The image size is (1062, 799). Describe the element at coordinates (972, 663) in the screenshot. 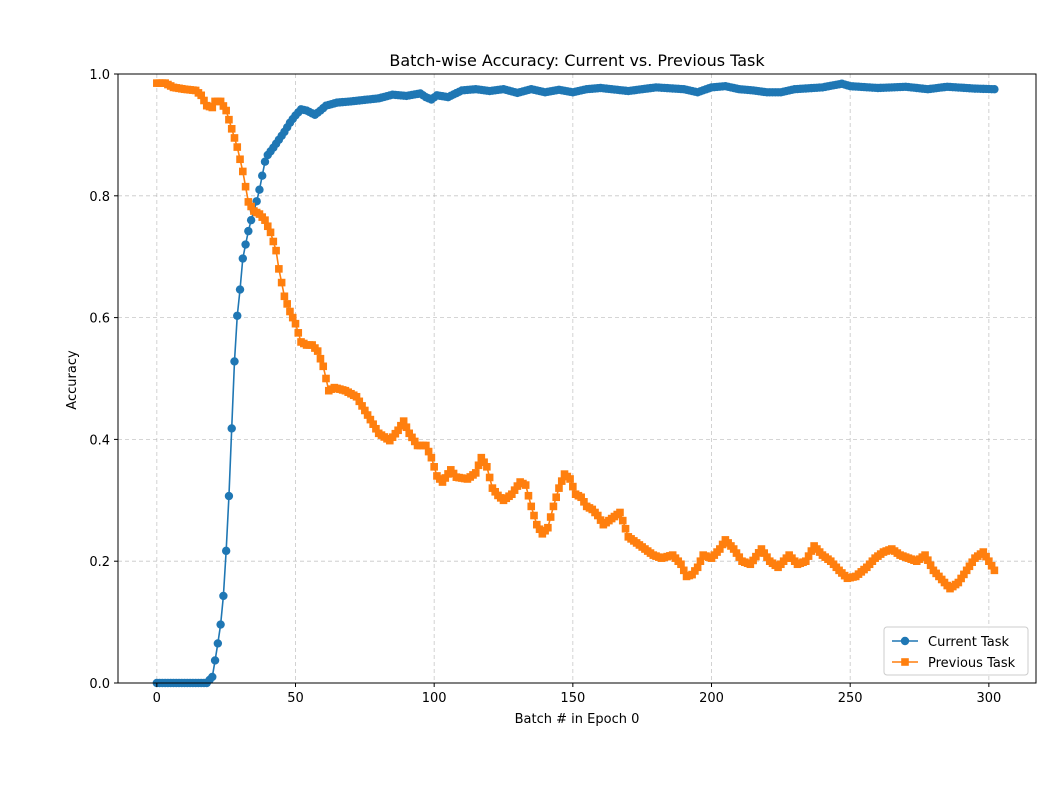

I see `legend-label: Previous Task` at that location.